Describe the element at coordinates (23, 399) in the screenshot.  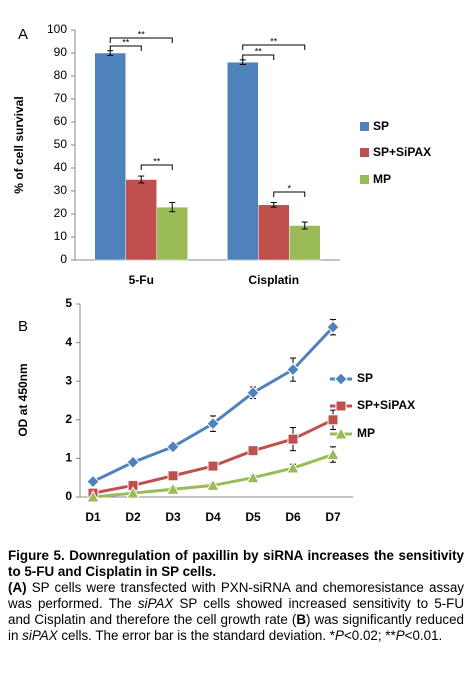
I see `y-axis-label: OD at 450nm` at that location.